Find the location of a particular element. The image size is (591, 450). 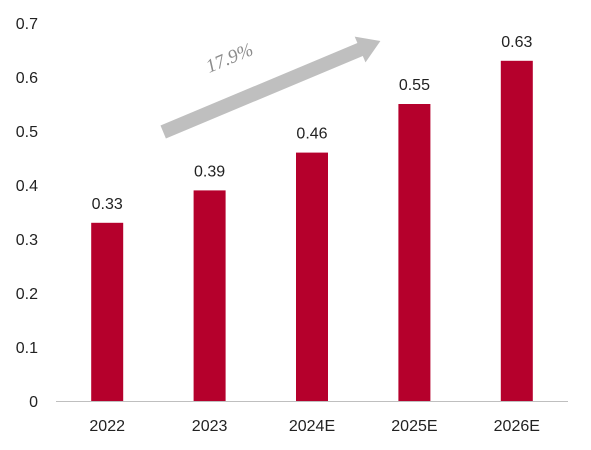

x-tick-label: 2023 is located at coordinates (210, 426).